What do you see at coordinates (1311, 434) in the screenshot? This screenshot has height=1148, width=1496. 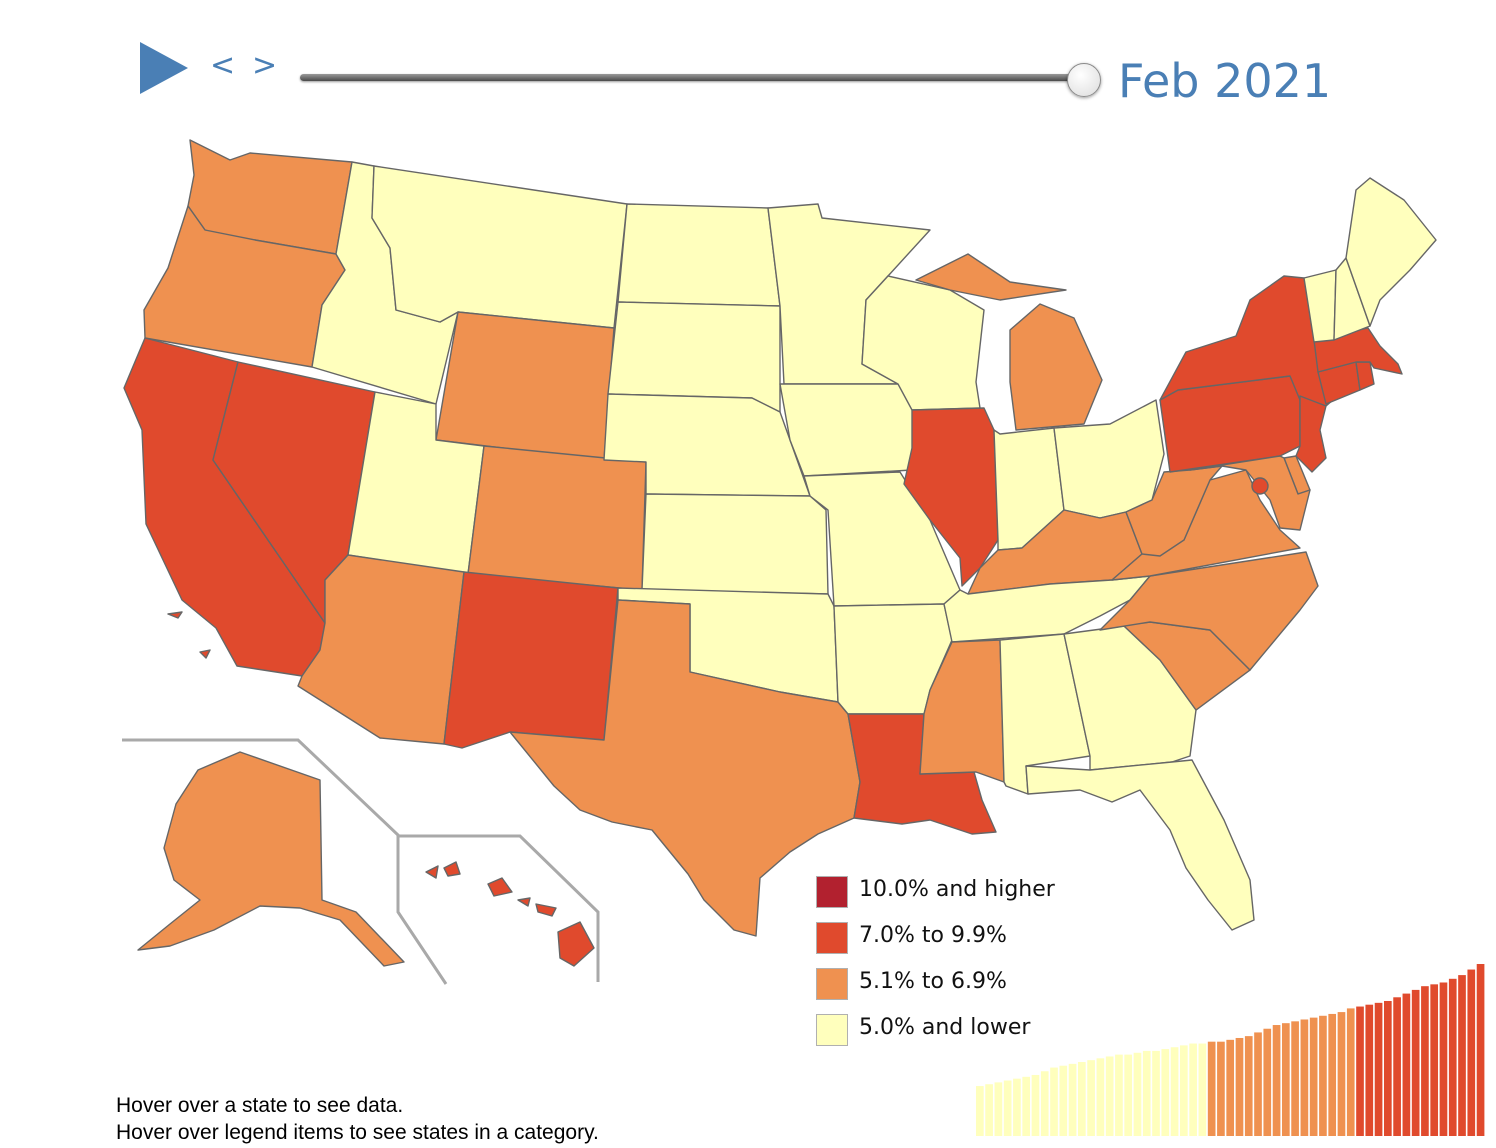 I see `state-new-jersey` at bounding box center [1311, 434].